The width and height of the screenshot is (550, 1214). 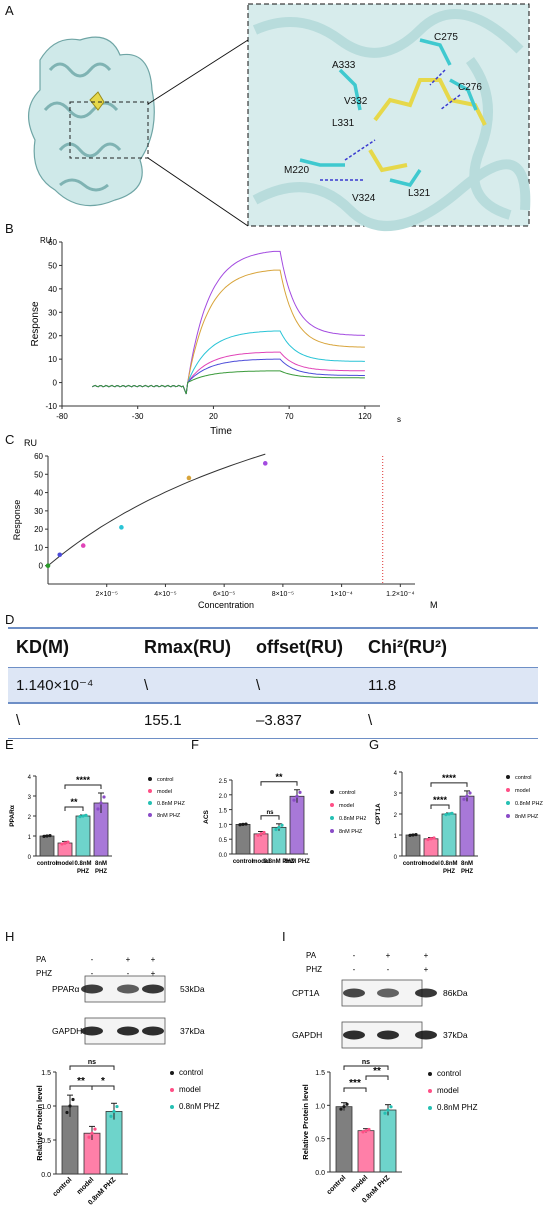 What do you see at coordinates (62, 416) in the screenshot?
I see `x-tick-label: -80` at bounding box center [62, 416].